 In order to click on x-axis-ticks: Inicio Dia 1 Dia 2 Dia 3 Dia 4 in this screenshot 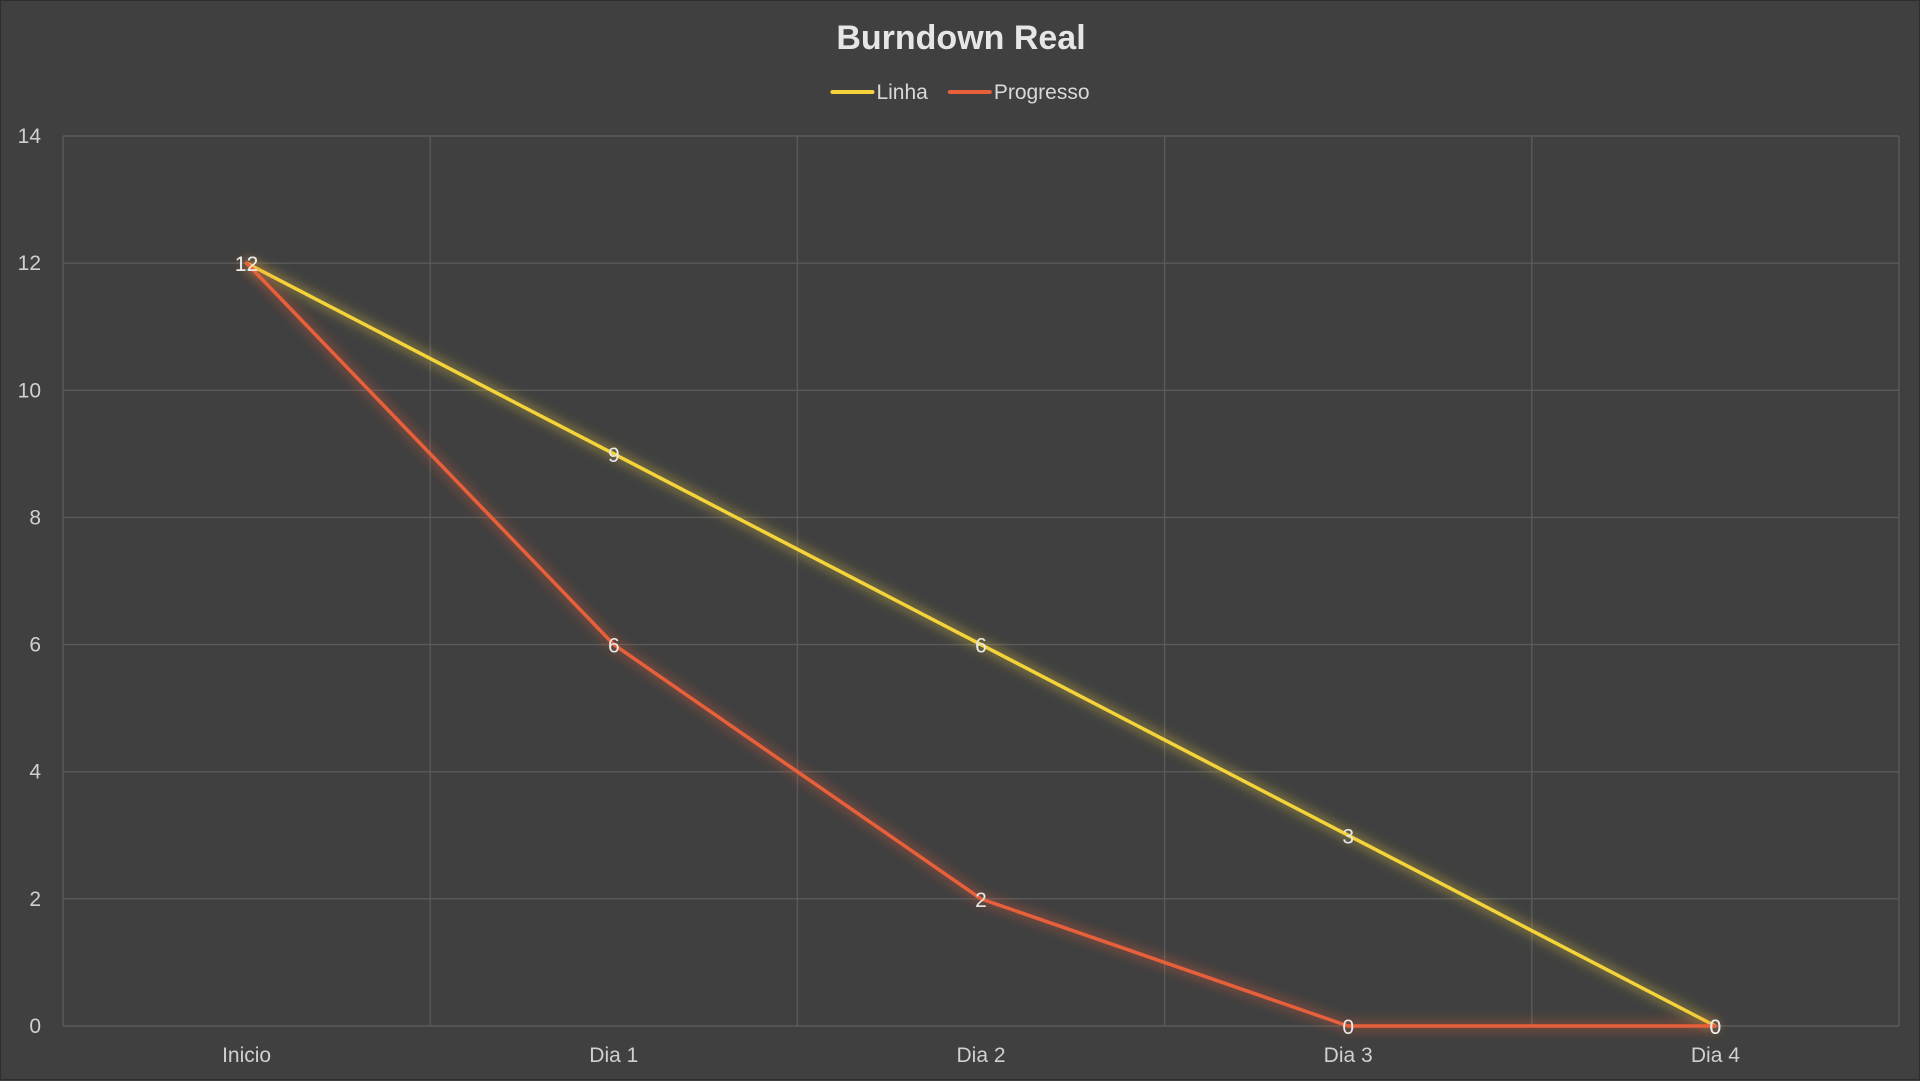, I will do `click(981, 1055)`.